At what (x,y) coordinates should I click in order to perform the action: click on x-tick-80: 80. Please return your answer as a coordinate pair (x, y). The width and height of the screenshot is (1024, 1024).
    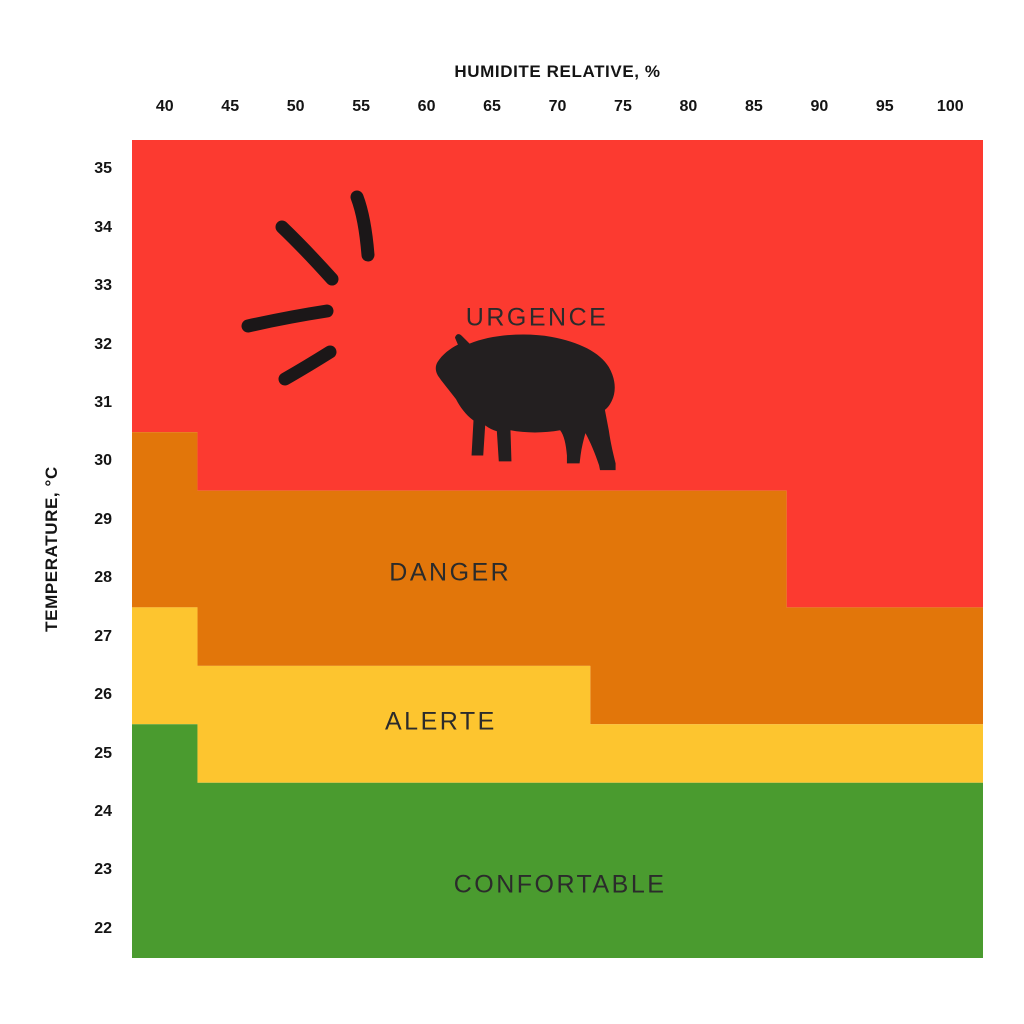
    Looking at the image, I should click on (688, 106).